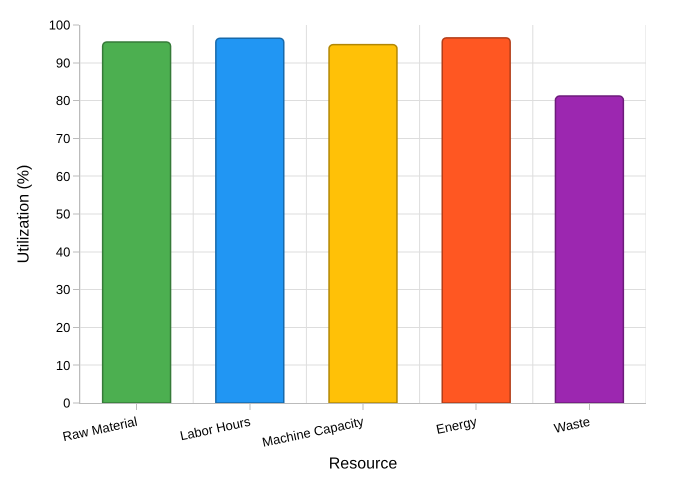 The width and height of the screenshot is (676, 481). I want to click on y-tick-label: 10, so click(63, 365).